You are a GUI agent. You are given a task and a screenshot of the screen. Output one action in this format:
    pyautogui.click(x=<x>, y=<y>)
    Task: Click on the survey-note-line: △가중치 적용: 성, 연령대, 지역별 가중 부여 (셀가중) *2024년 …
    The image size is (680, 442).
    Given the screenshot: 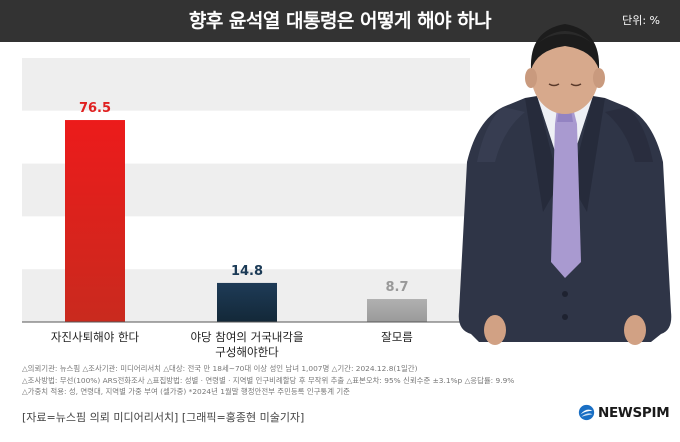 What is the action you would take?
    pyautogui.click(x=186, y=391)
    